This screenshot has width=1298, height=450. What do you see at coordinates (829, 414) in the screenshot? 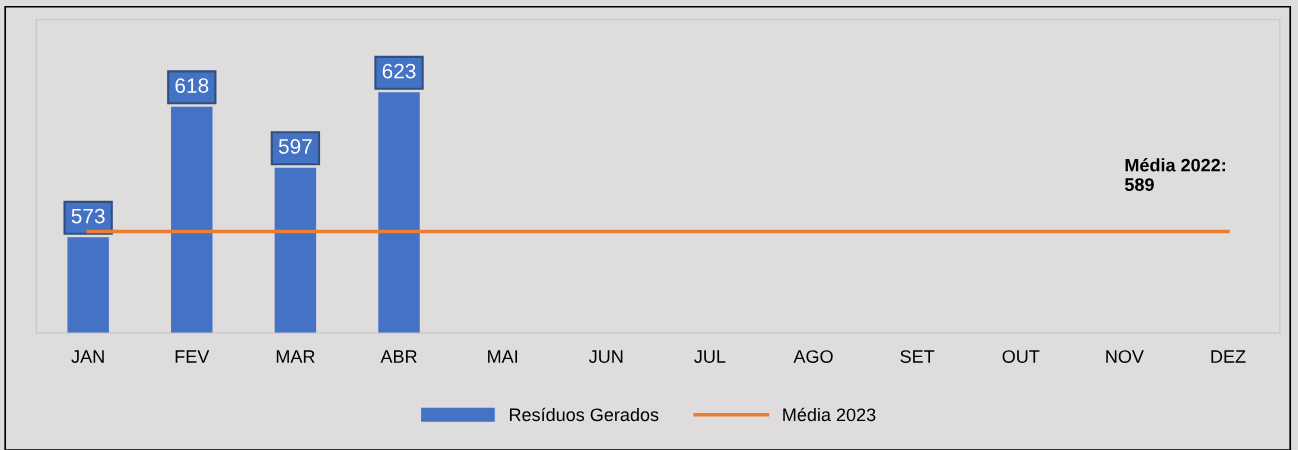
I see `legend-label: Média 2023` at bounding box center [829, 414].